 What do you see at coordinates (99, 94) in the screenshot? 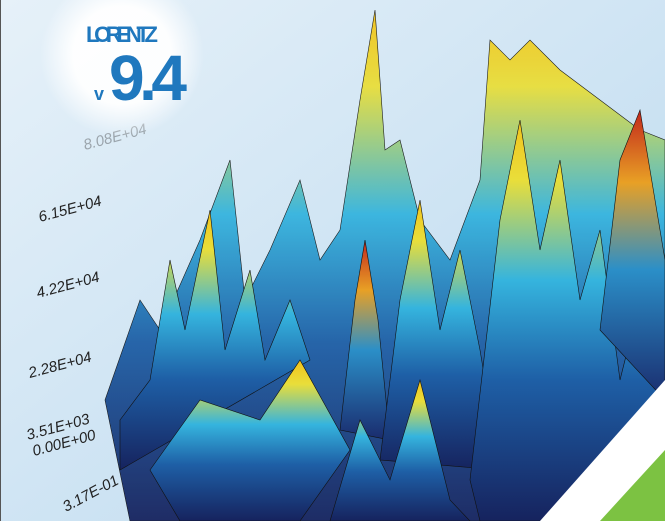
I see `logo-version-prefix: v` at bounding box center [99, 94].